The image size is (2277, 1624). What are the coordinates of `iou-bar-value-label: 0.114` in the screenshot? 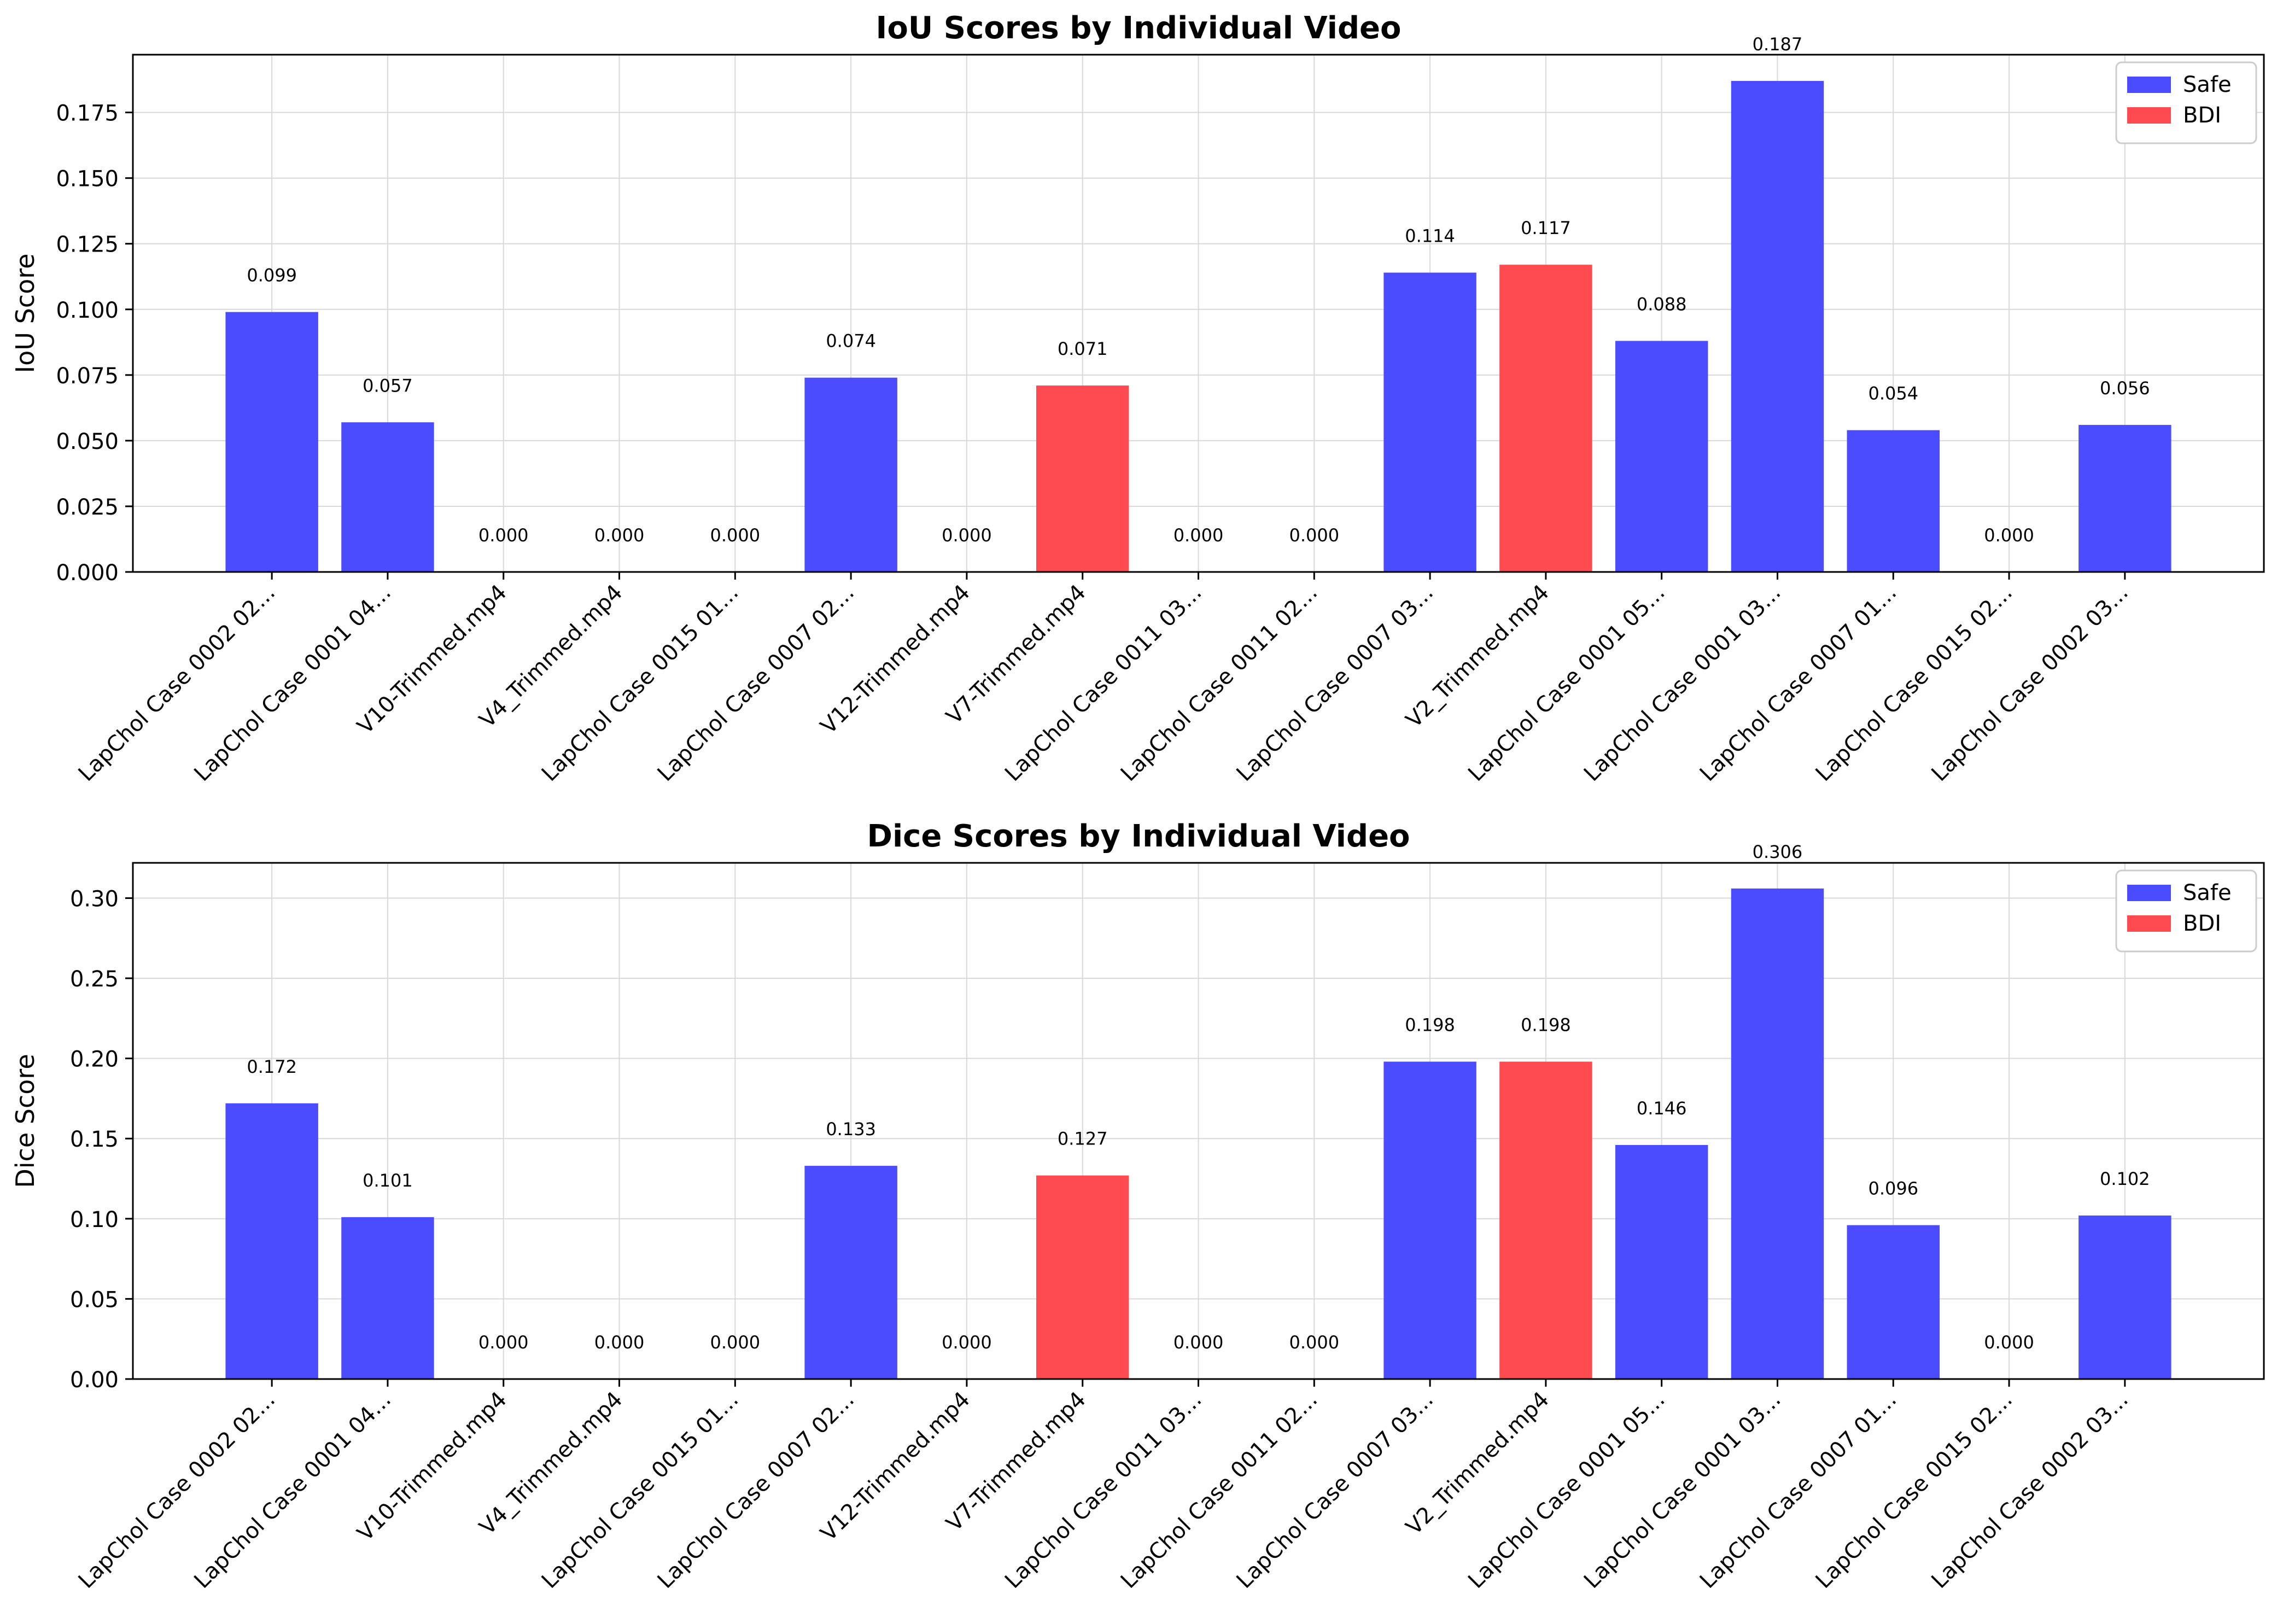 It's located at (1430, 237).